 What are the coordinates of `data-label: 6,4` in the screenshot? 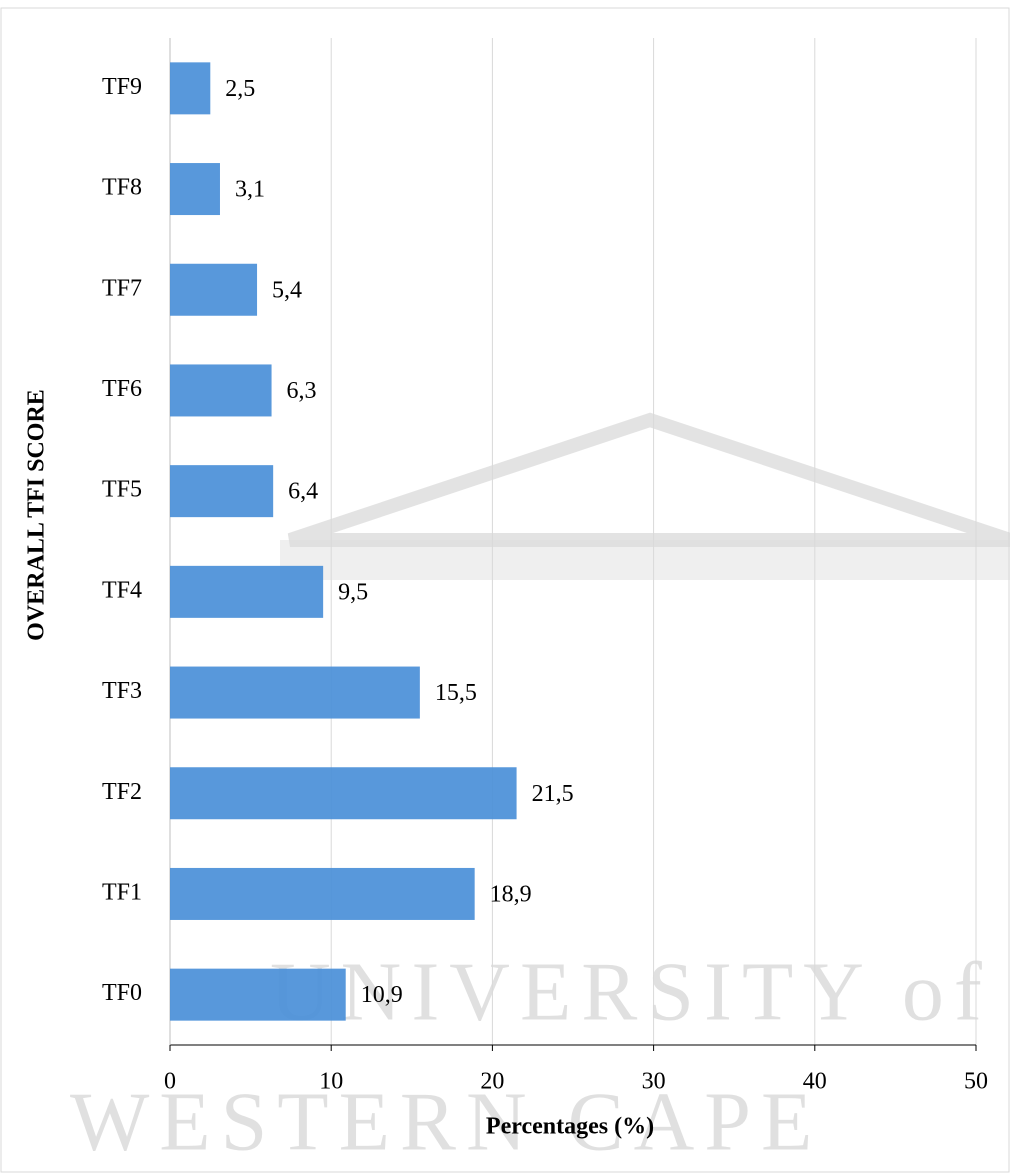 It's located at (303, 492).